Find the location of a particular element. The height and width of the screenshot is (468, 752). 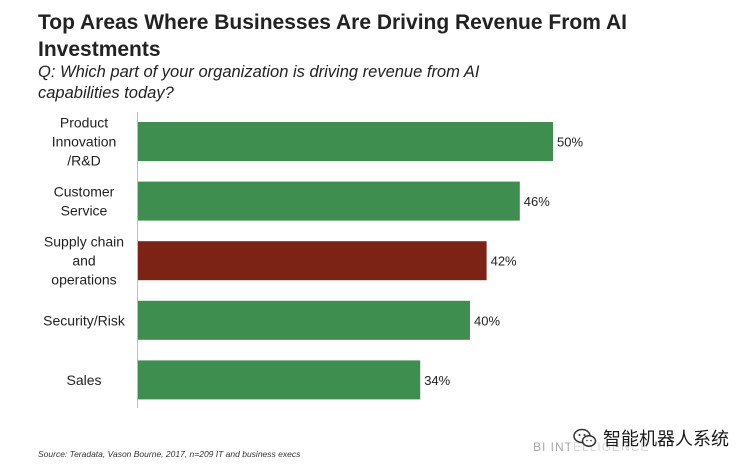

category-label-line: and is located at coordinates (83, 261).